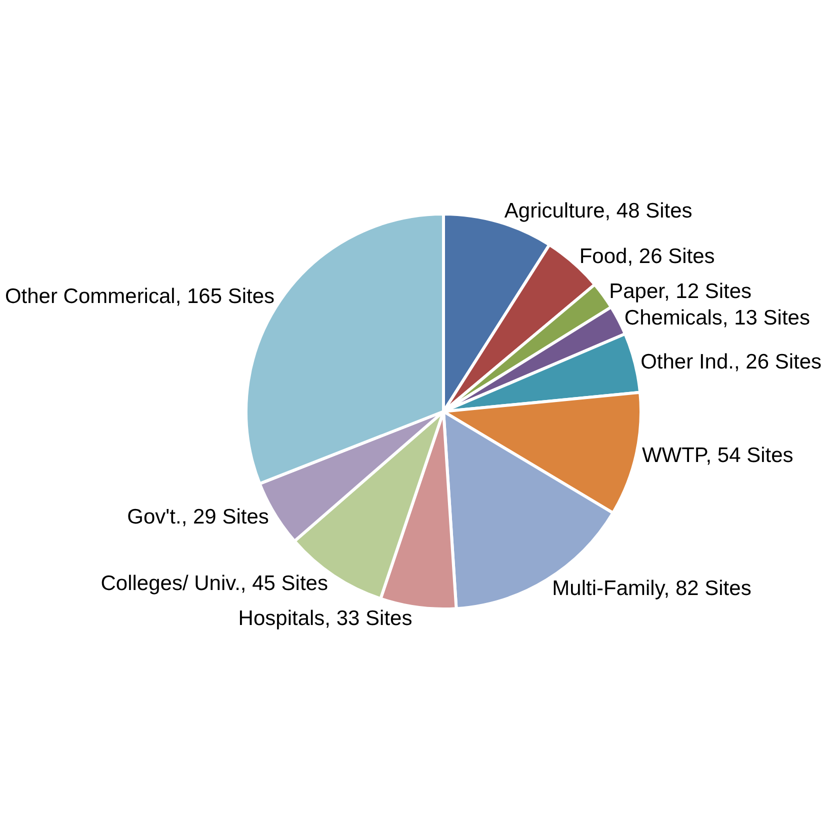  I want to click on slice-label: Gov't., 29 Sites, so click(198, 517).